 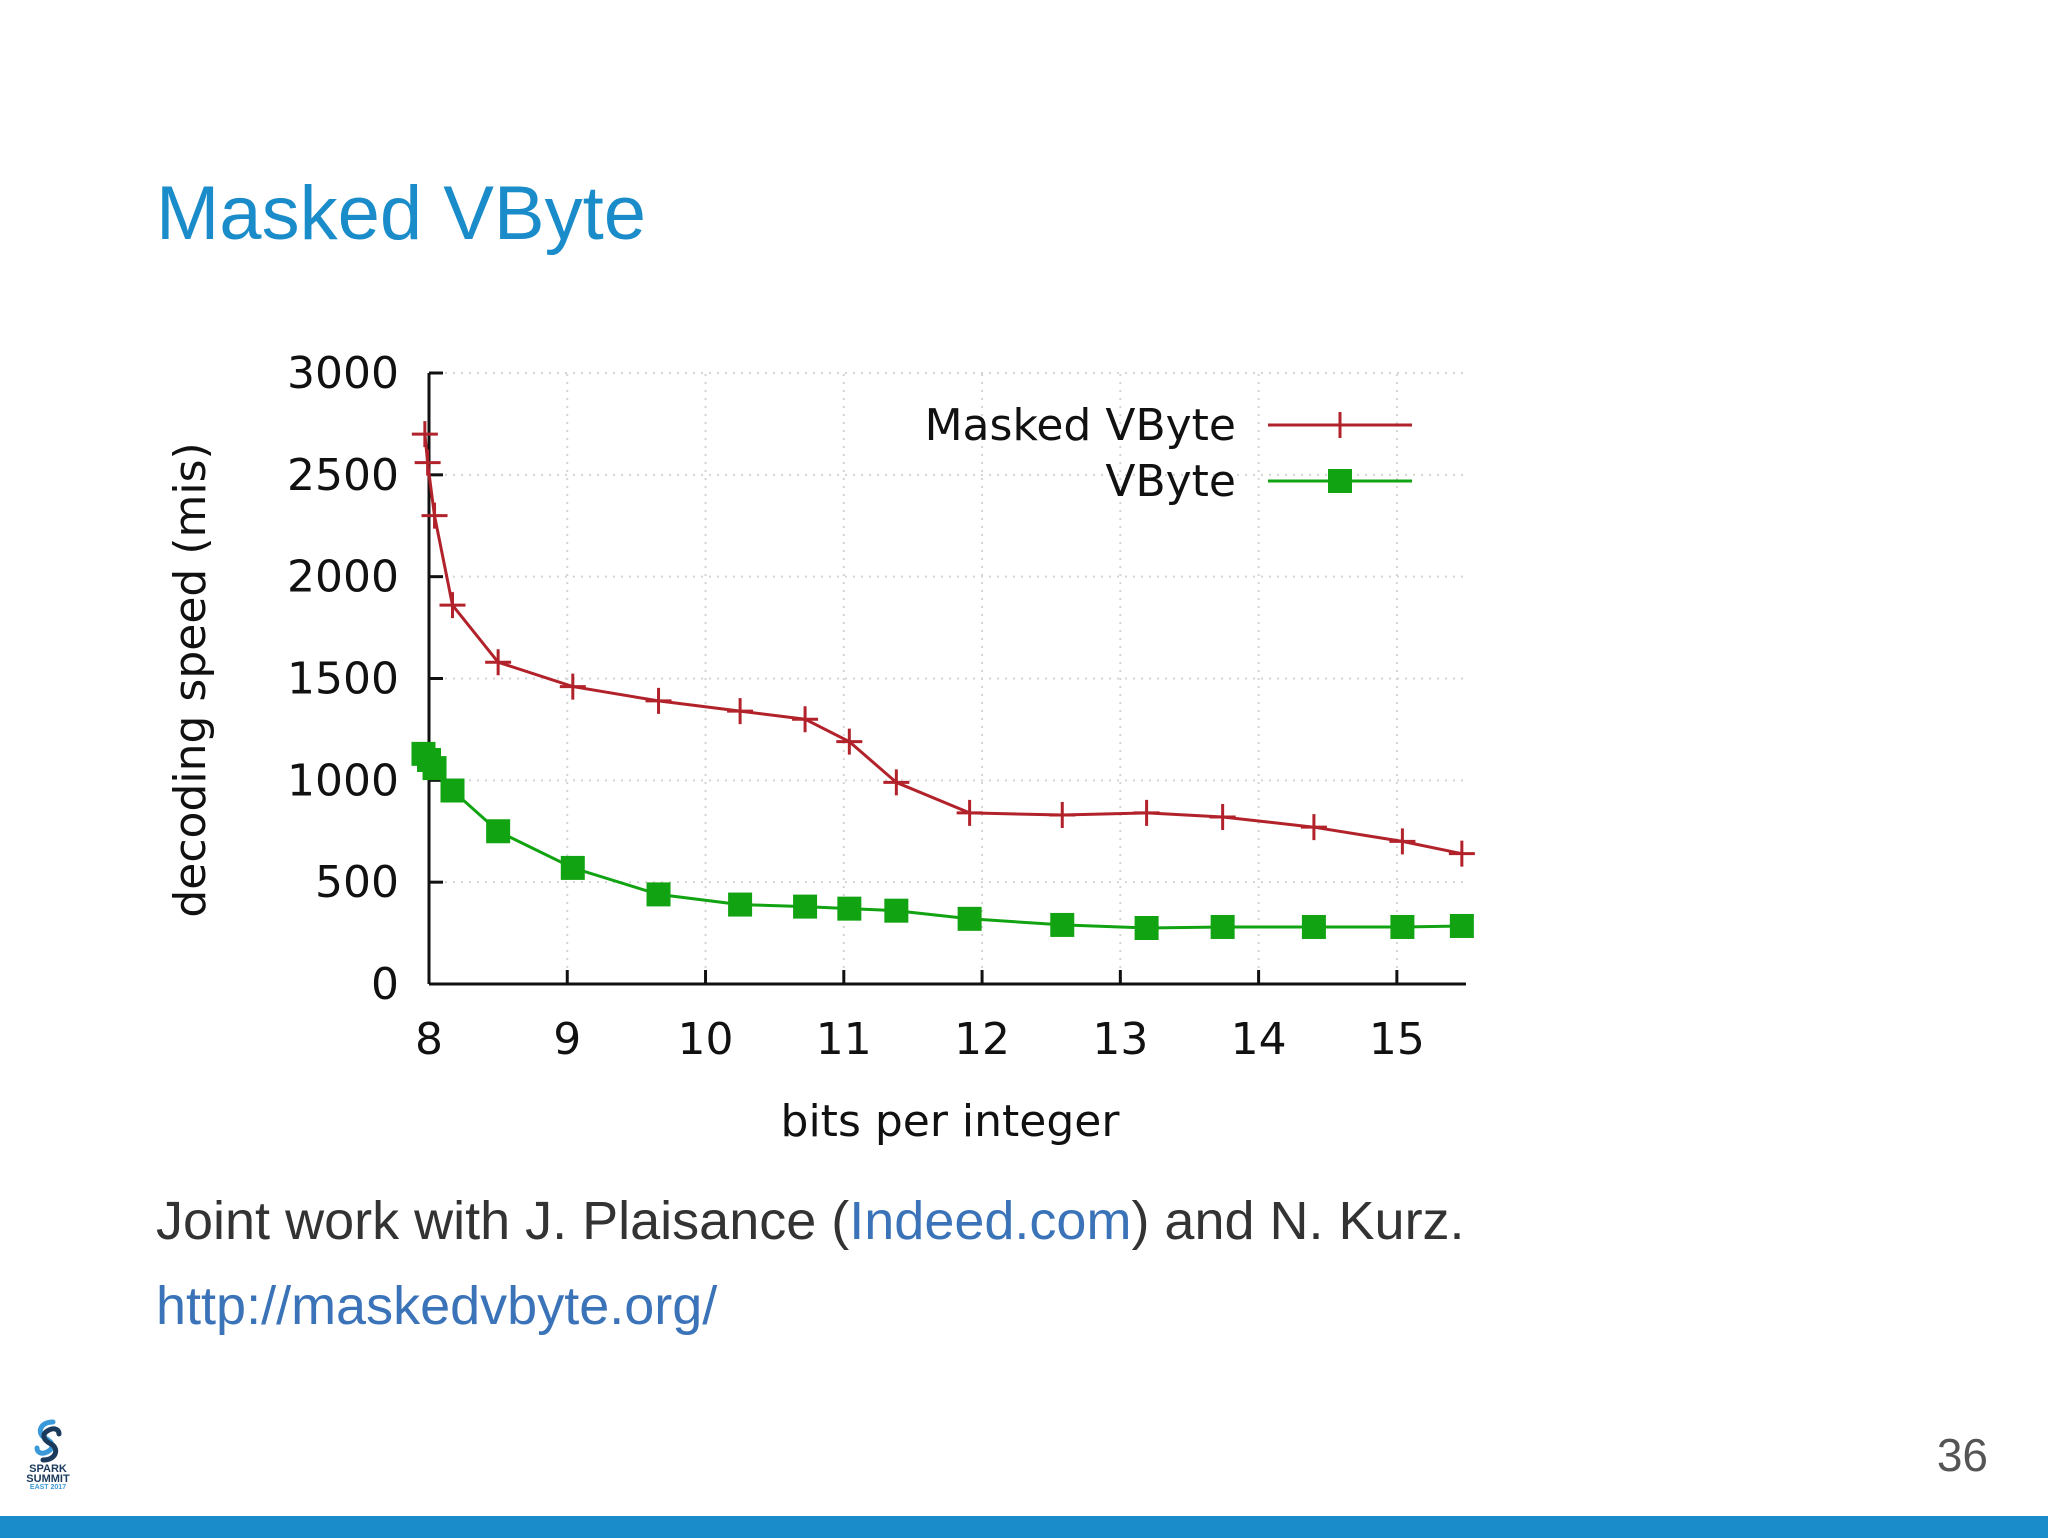 What do you see at coordinates (343, 577) in the screenshot?
I see `y-tick-label: 2000` at bounding box center [343, 577].